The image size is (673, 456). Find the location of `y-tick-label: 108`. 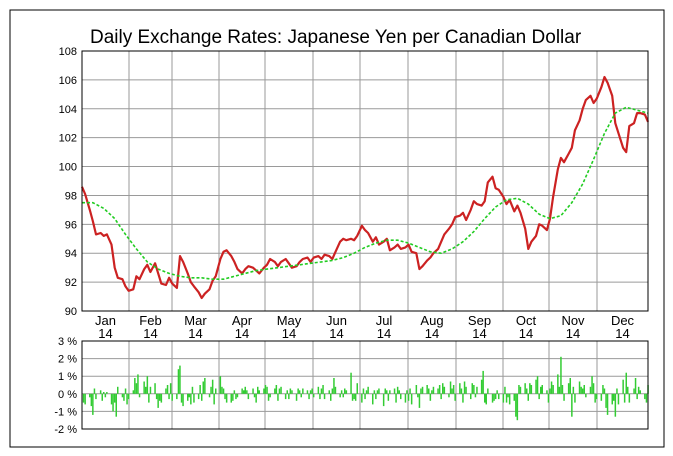

y-tick-label: 108 is located at coordinates (68, 52).